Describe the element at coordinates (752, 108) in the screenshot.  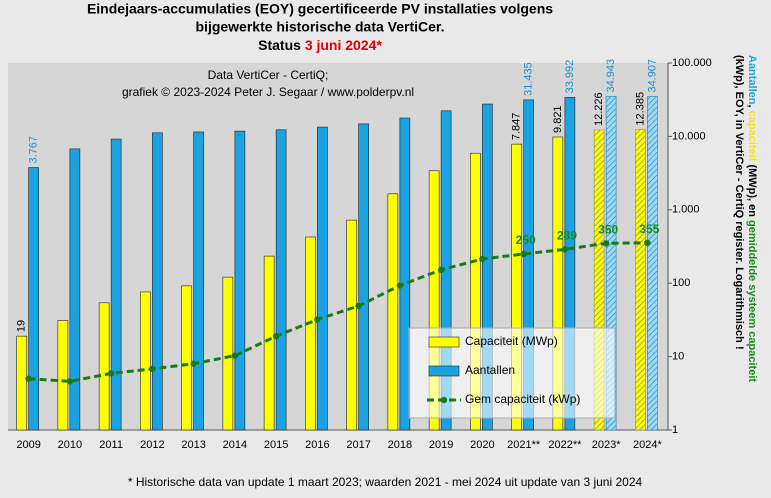
I see `axis-label-part: ,` at that location.